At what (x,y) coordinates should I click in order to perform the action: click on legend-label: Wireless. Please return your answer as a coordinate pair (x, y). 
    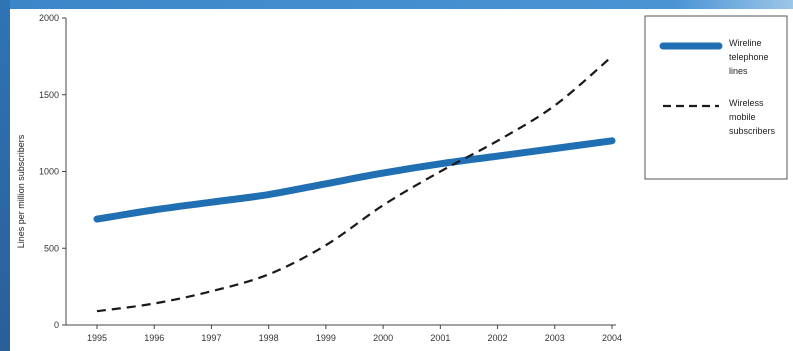
    Looking at the image, I should click on (746, 103).